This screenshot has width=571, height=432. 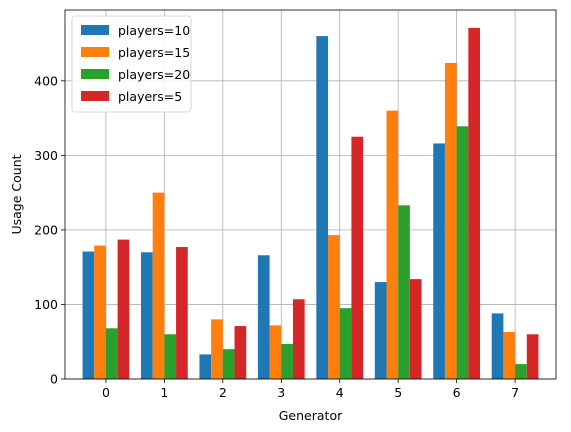 What do you see at coordinates (46, 80) in the screenshot?
I see `y-tick-label: 400` at bounding box center [46, 80].